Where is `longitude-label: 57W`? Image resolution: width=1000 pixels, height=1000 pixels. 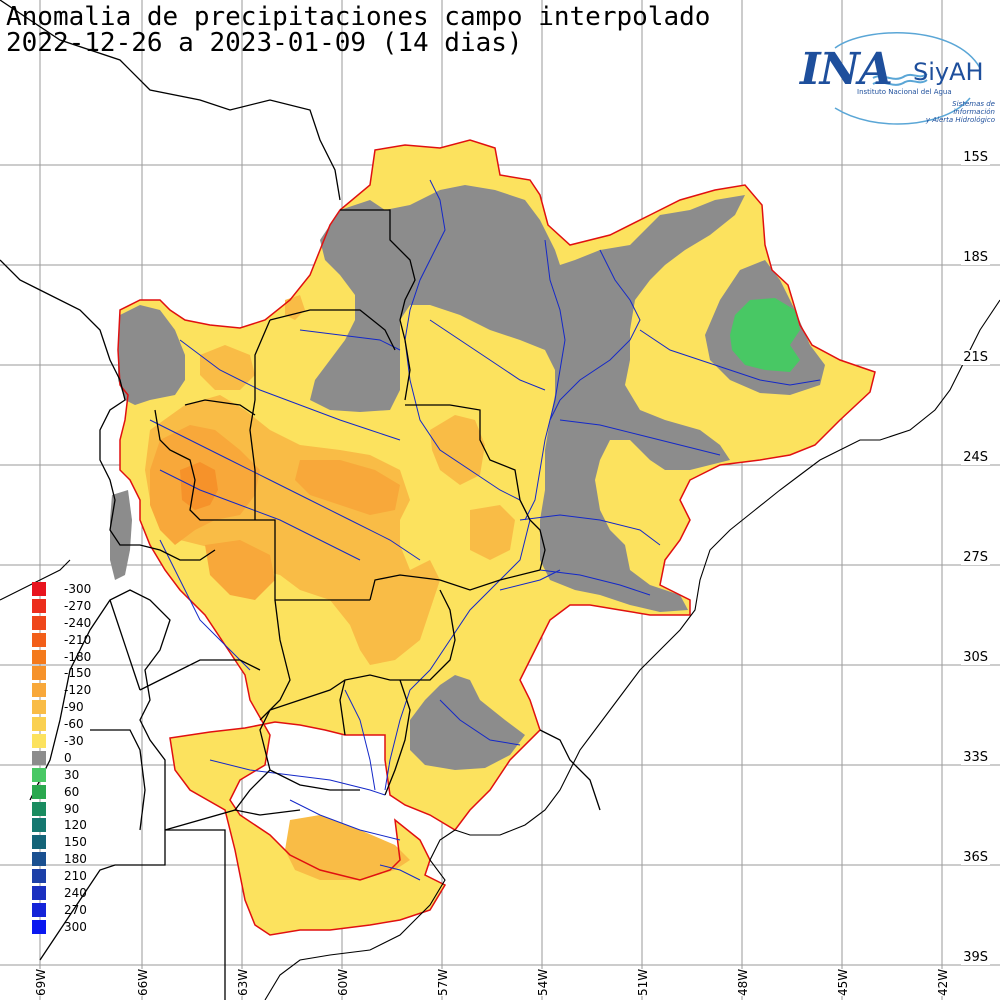
longitude-label: 57W is located at coordinates (443, 982).